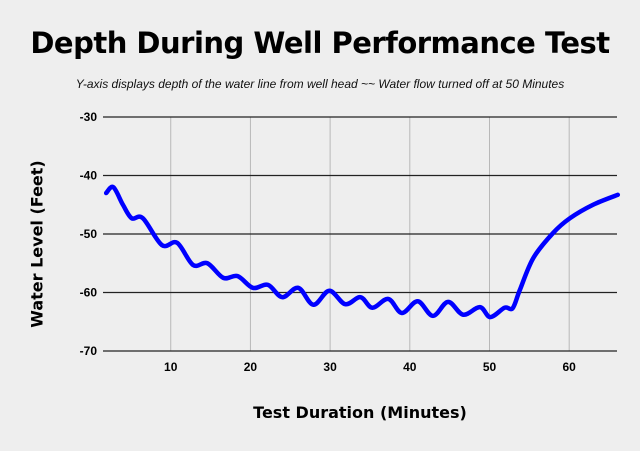 The height and width of the screenshot is (451, 640). Describe the element at coordinates (89, 293) in the screenshot. I see `y-tick-label: -60` at that location.